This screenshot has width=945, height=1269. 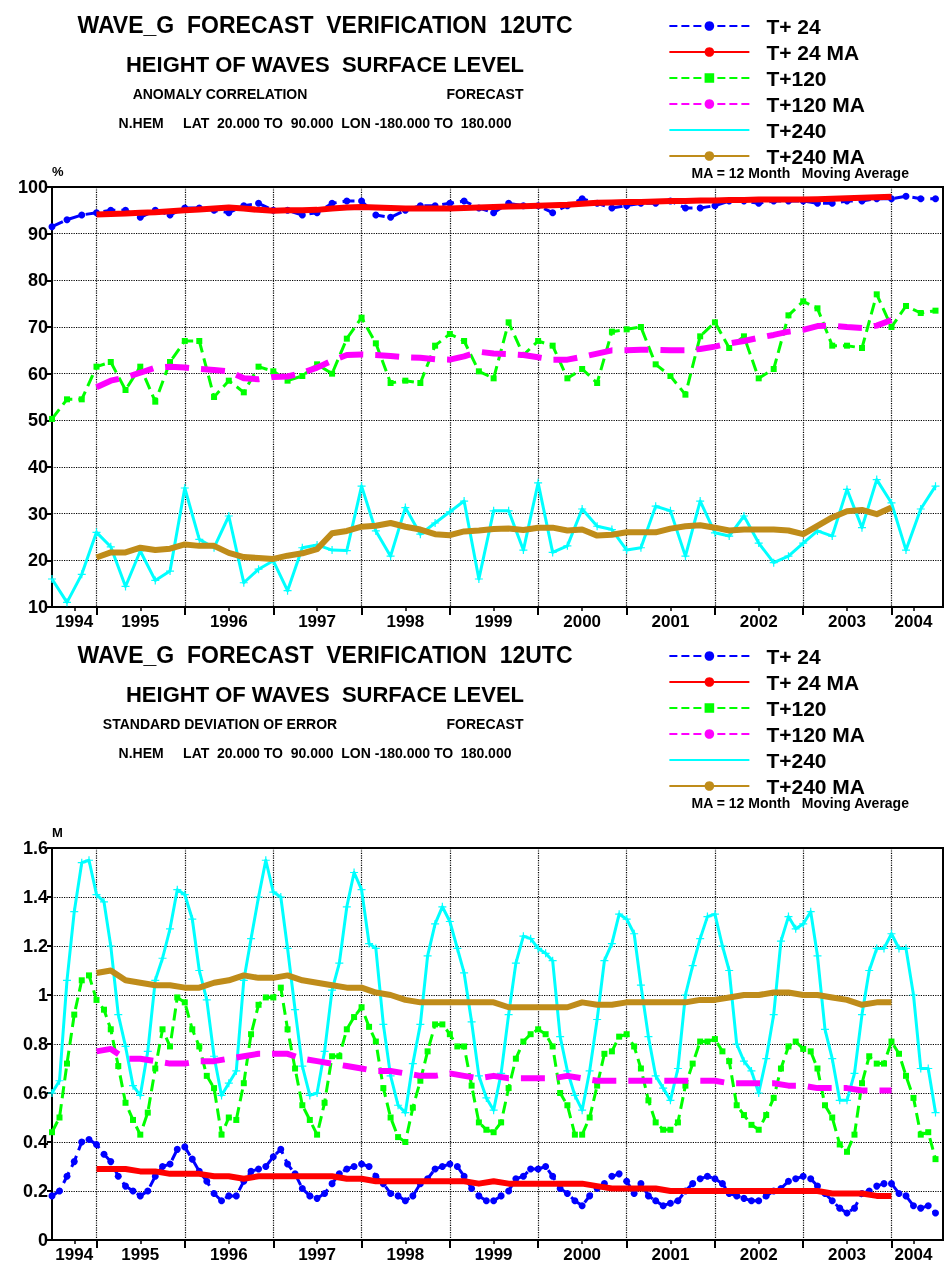 I want to click on y-tick-label: 0.4, so click(x=35, y=1142).